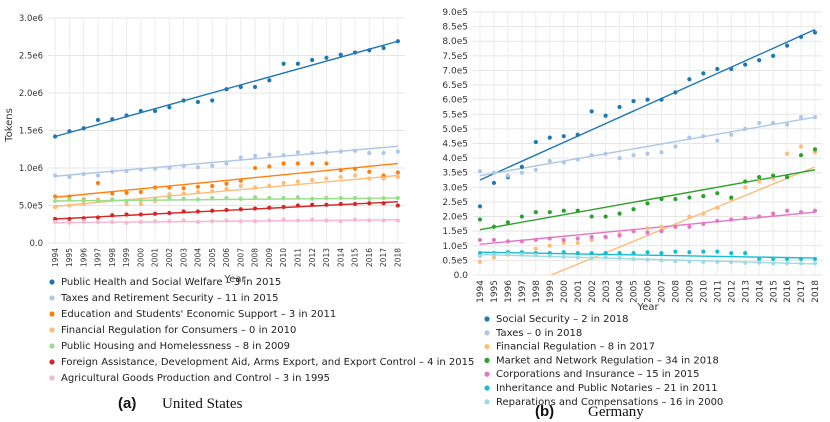 The height and width of the screenshot is (422, 830). I want to click on x-tick-label: 1995, so click(69, 257).